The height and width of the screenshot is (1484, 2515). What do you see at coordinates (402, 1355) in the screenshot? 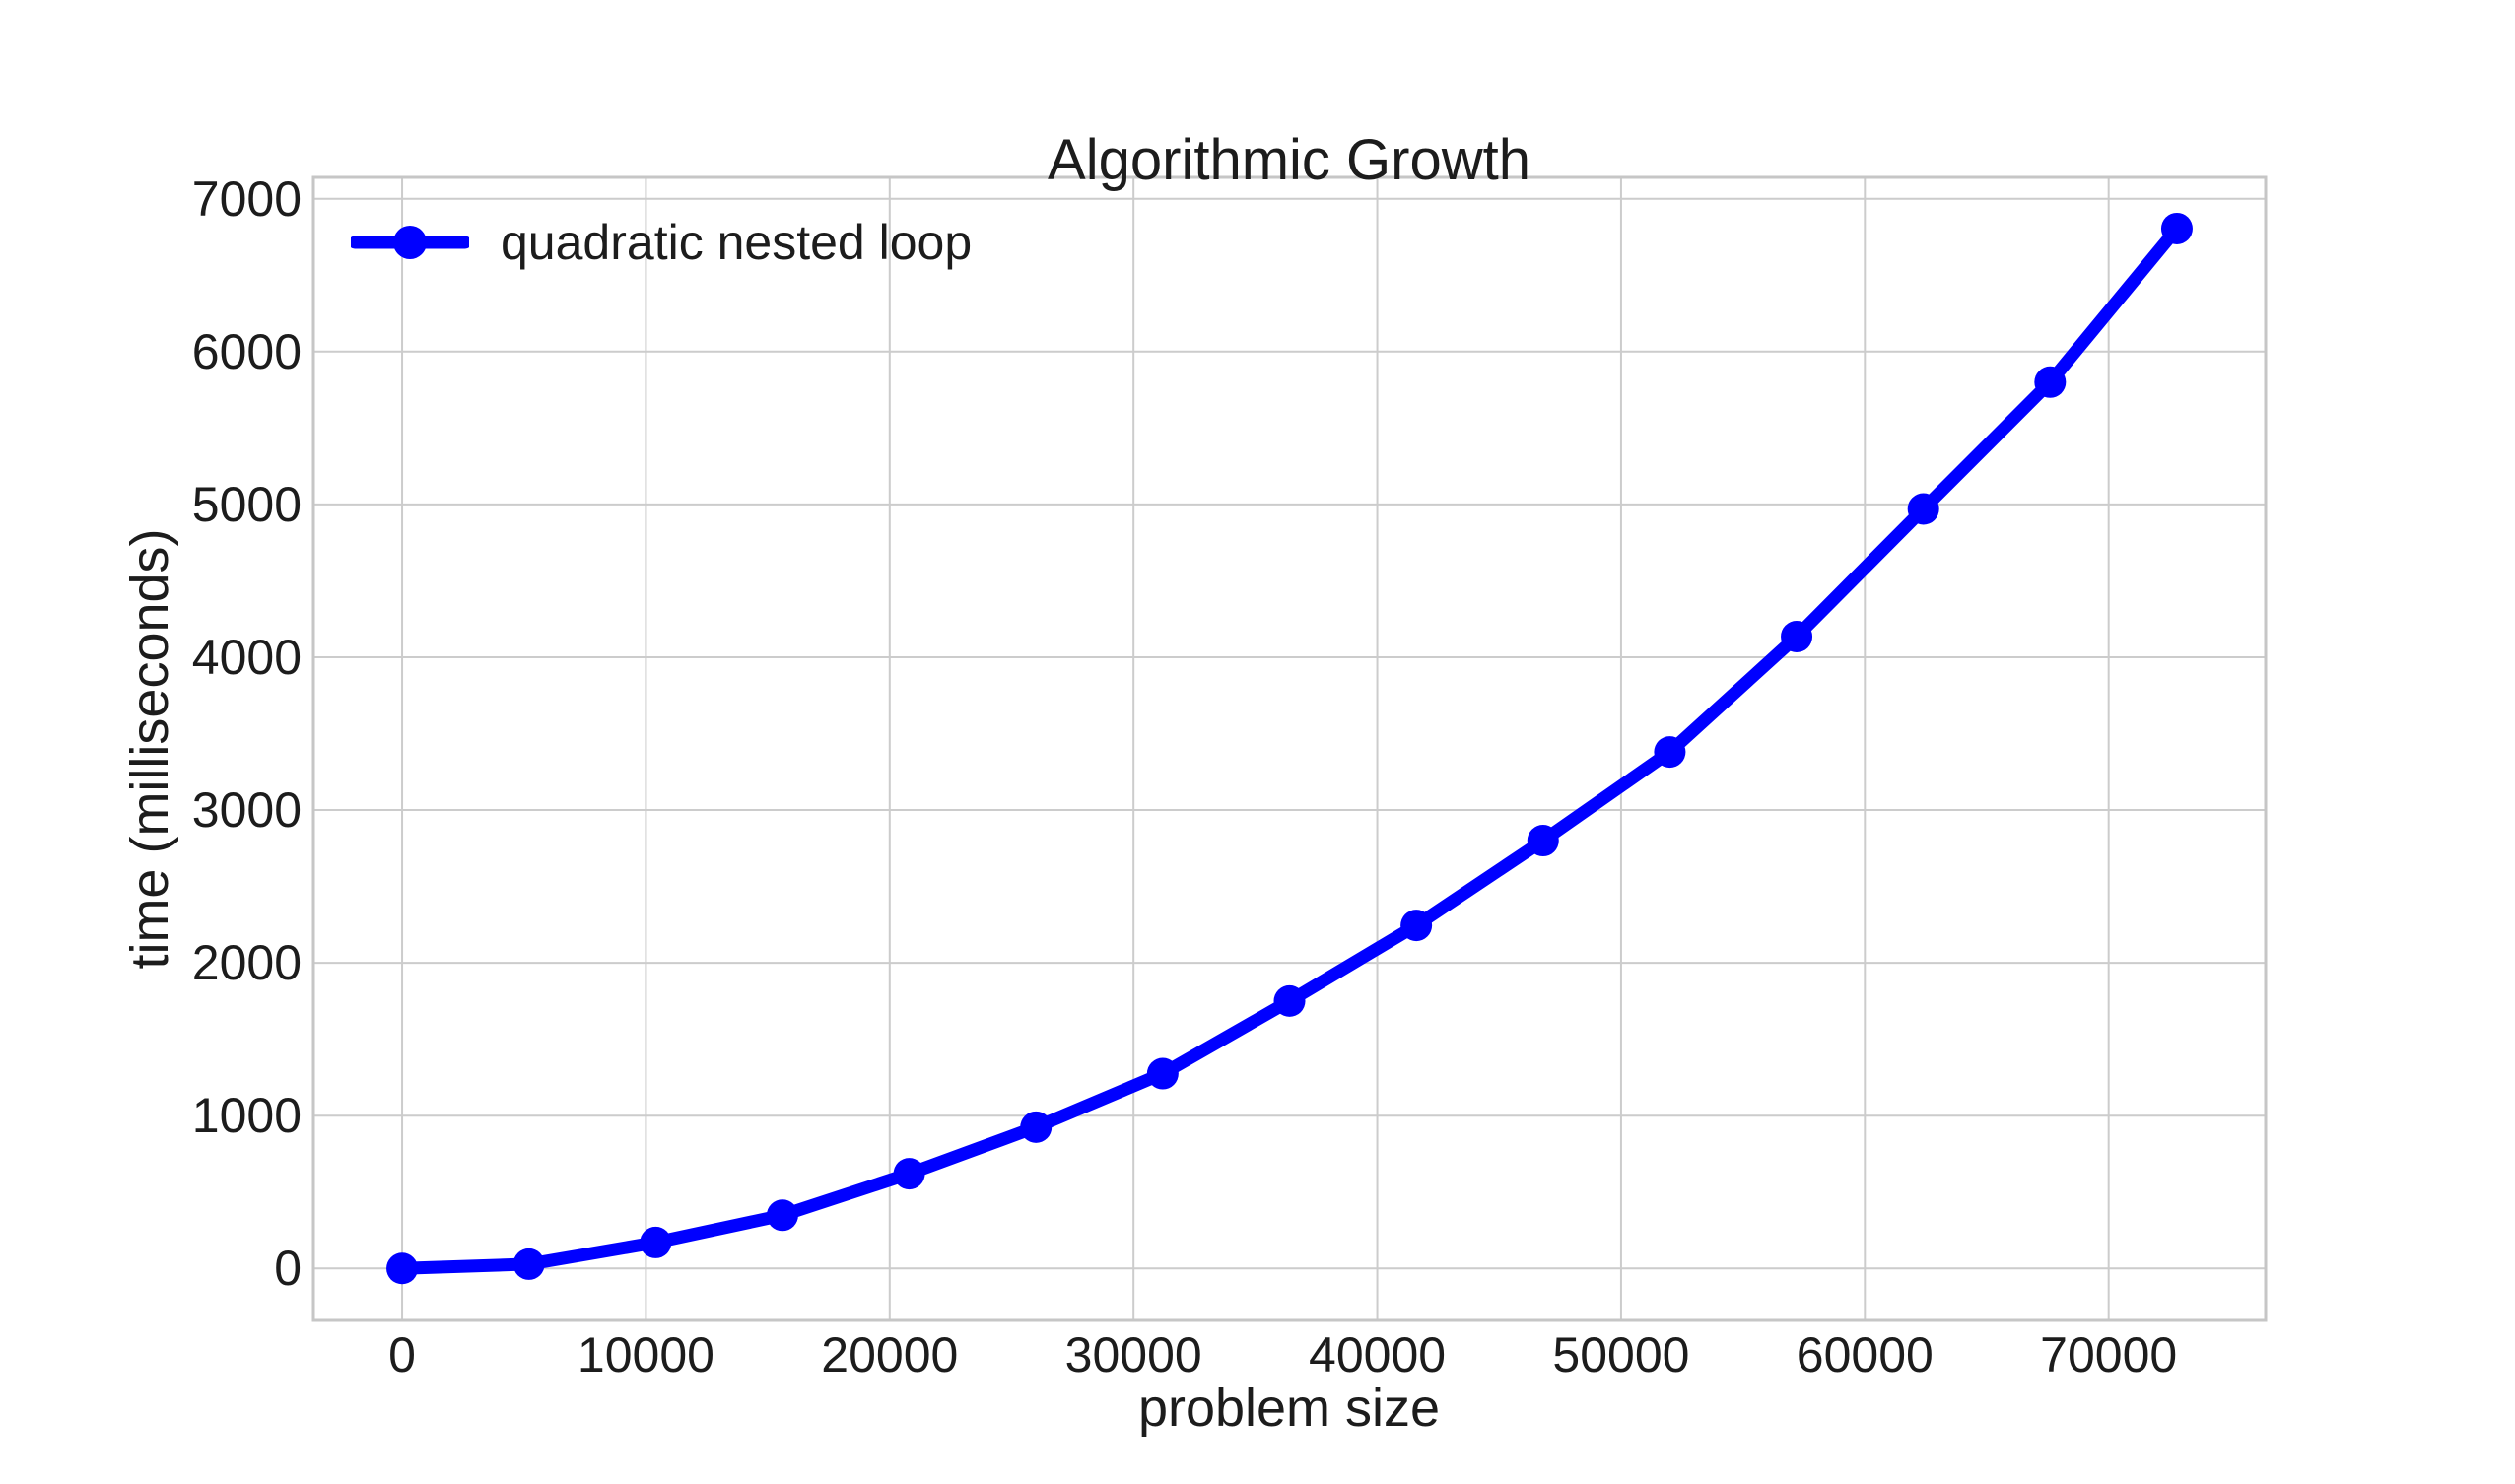
I see `x-tick-label: 0` at bounding box center [402, 1355].